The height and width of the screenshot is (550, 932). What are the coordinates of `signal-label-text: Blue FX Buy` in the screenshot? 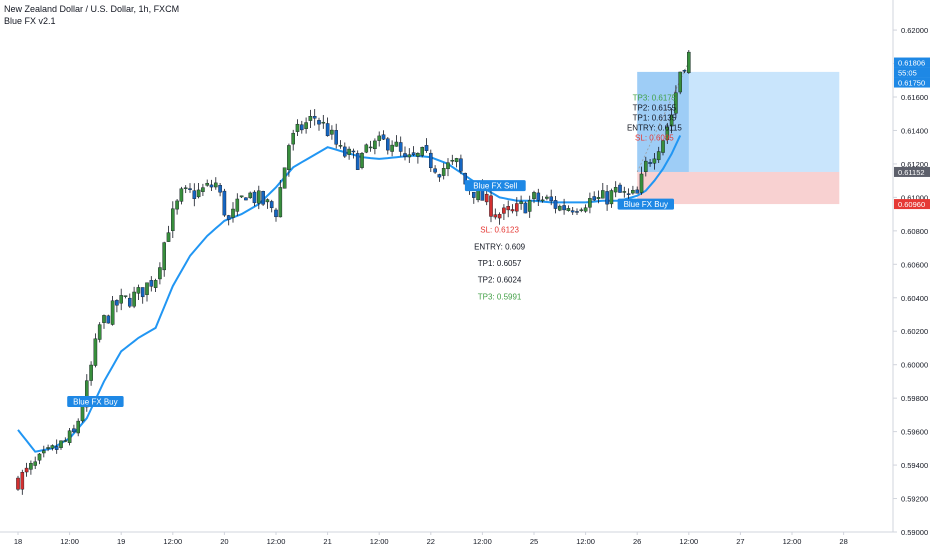 It's located at (95, 402).